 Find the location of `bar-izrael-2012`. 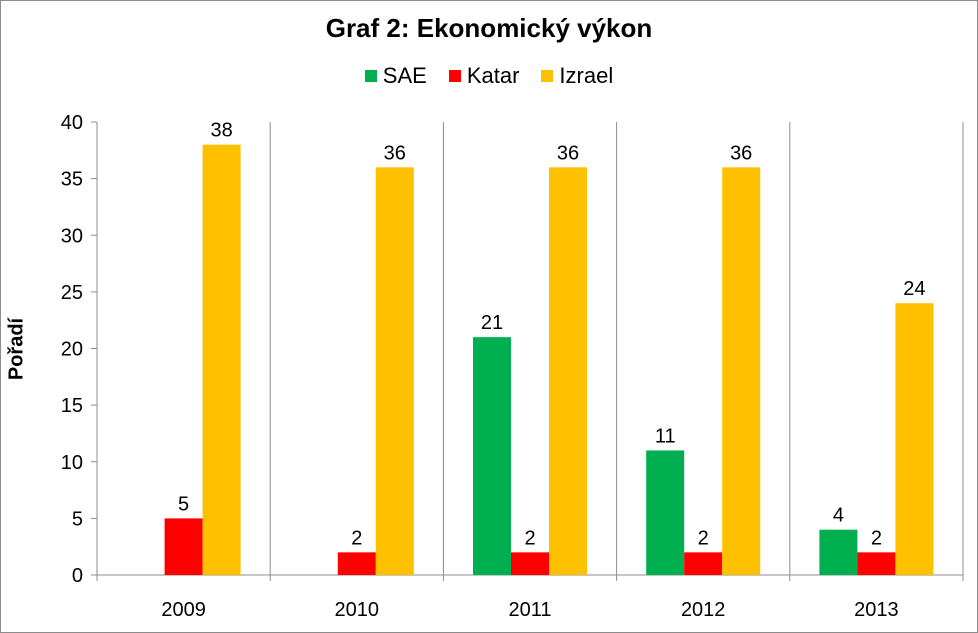

bar-izrael-2012 is located at coordinates (741, 371).